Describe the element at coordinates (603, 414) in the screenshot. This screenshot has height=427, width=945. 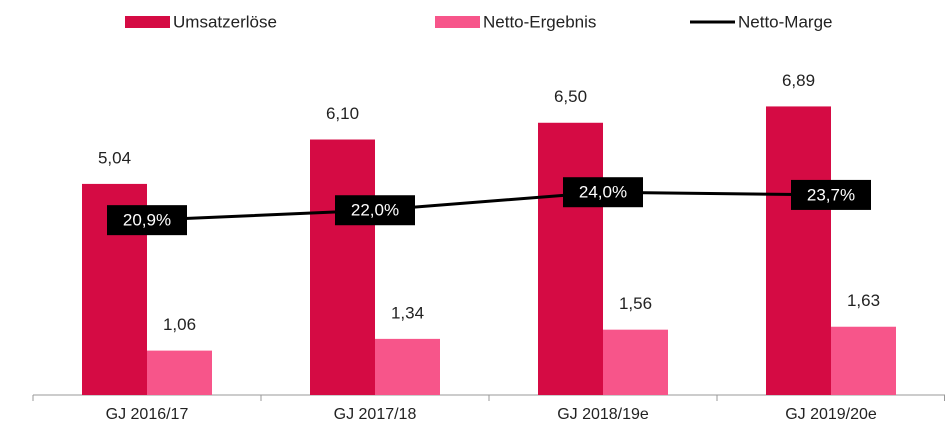
I see `x-tick-label: GJ 2018/19e` at that location.